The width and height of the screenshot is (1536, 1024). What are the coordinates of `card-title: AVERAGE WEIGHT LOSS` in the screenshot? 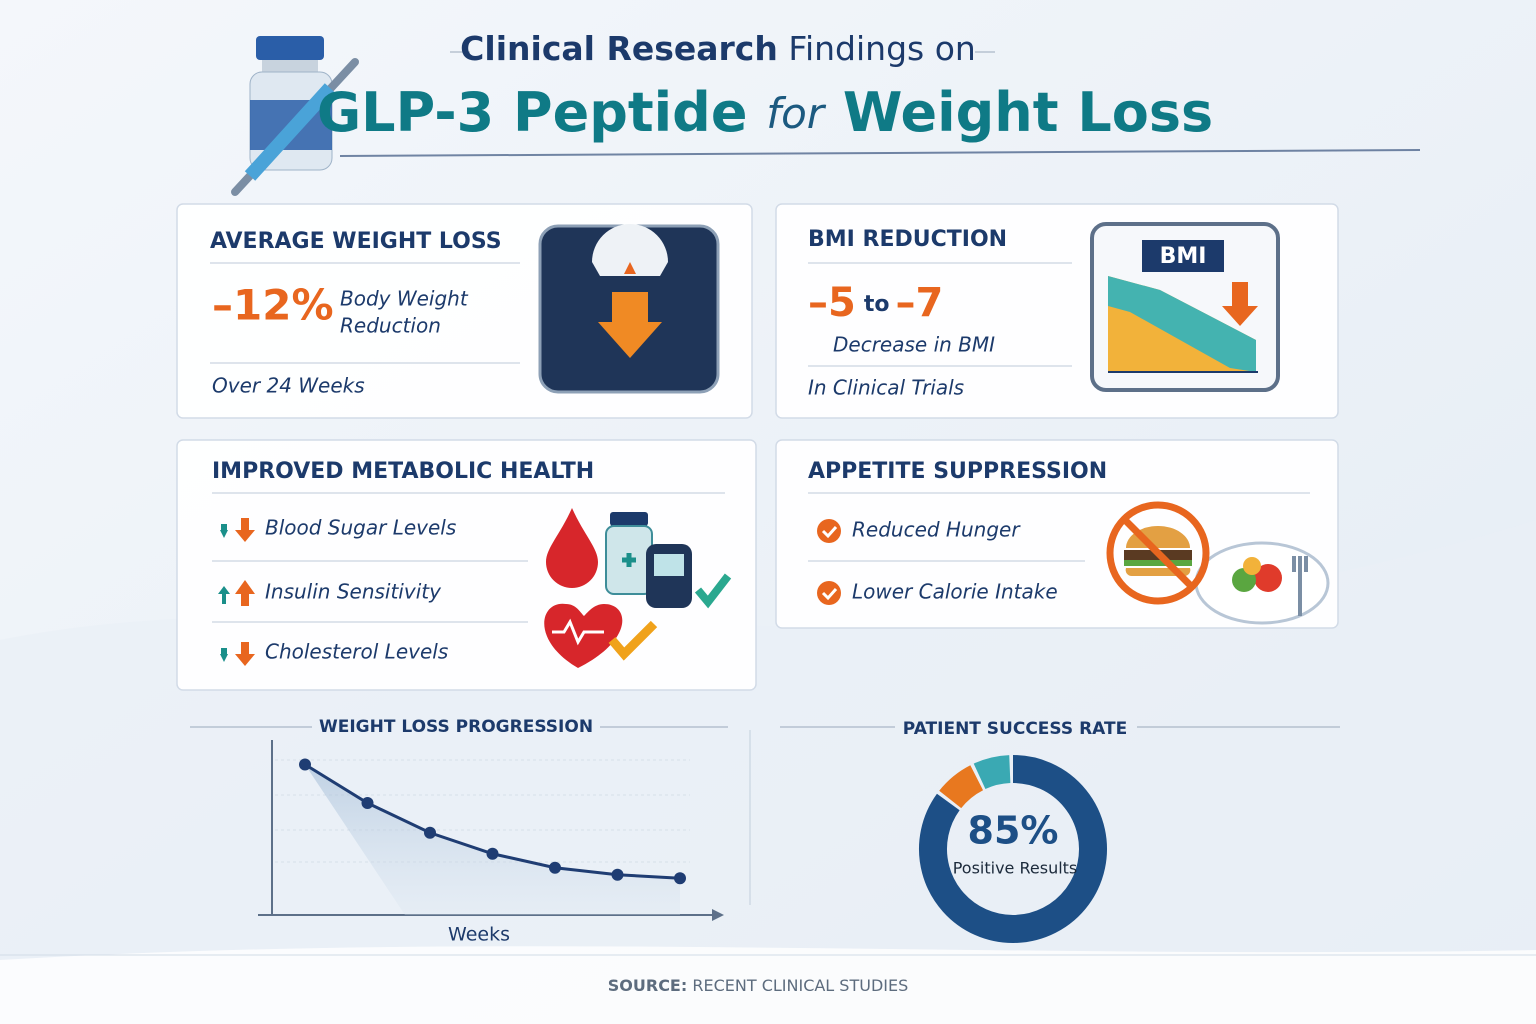 It's located at (356, 241).